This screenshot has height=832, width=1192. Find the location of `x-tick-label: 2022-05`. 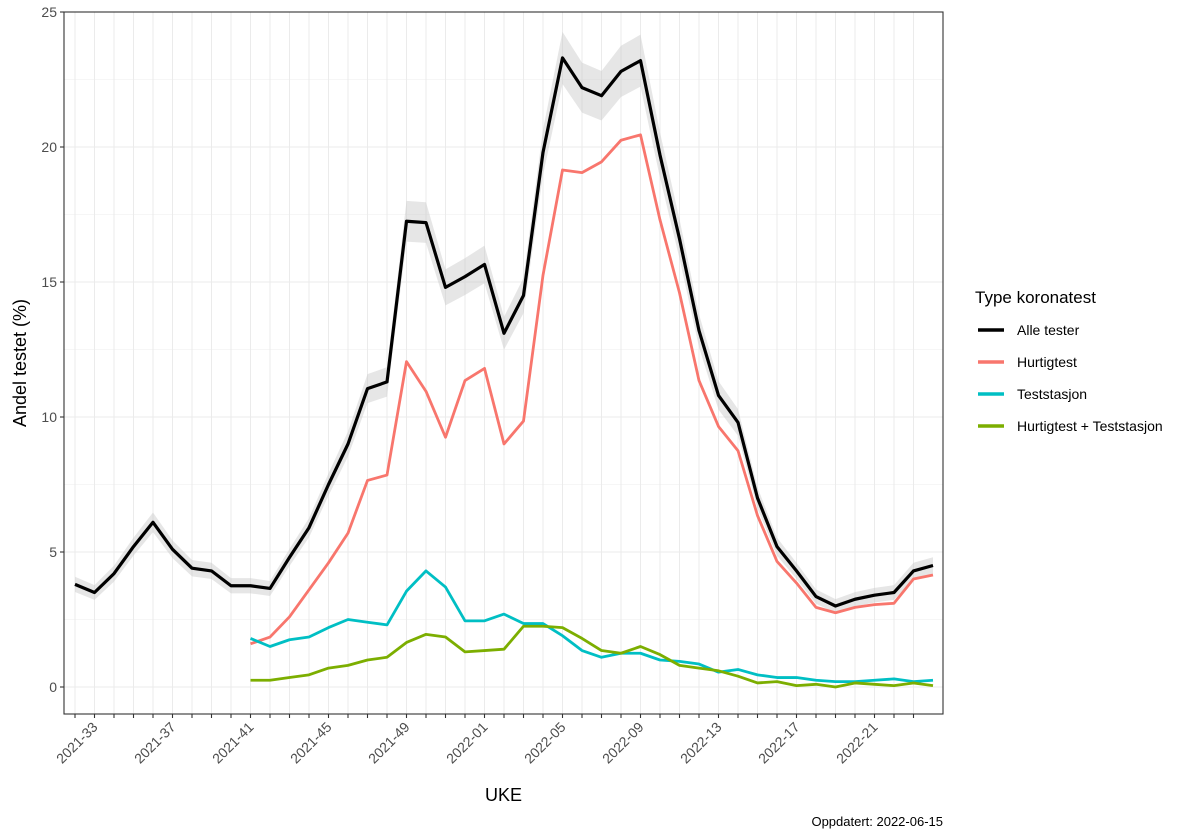

x-tick-label: 2022-05 is located at coordinates (545, 743).